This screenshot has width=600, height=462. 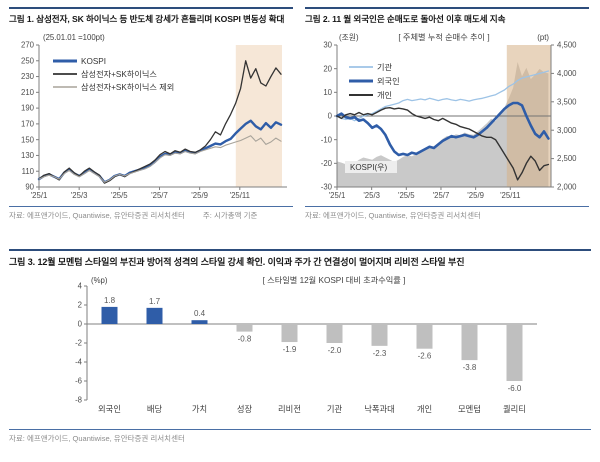 What do you see at coordinates (327, 163) in the screenshot?
I see `y-tick-label: -20` at bounding box center [327, 163].